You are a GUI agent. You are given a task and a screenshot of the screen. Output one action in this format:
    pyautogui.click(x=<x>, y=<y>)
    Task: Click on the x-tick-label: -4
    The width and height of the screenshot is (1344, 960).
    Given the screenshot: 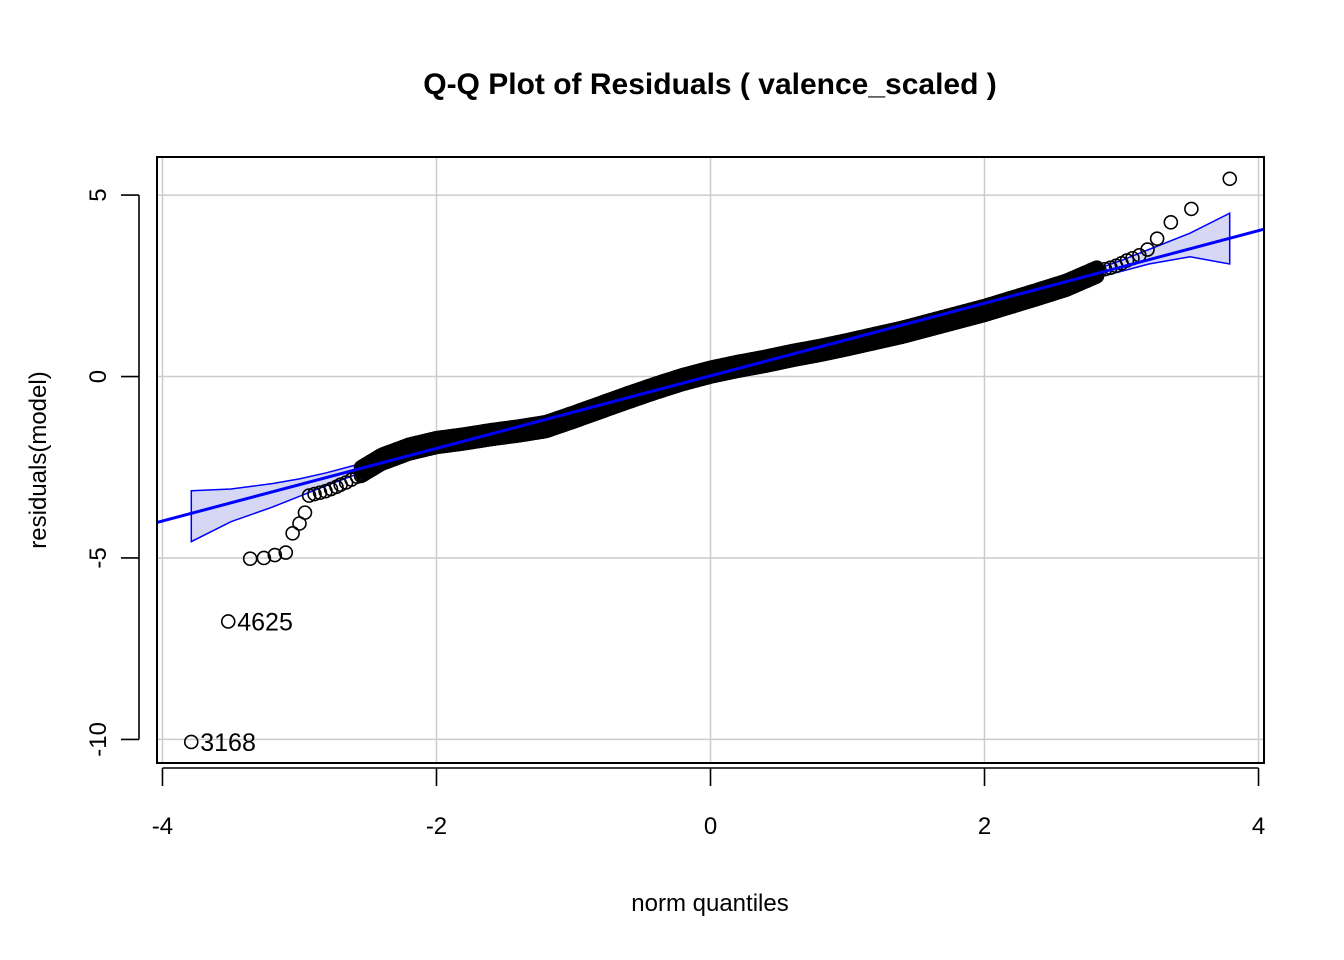 What is the action you would take?
    pyautogui.click(x=162, y=826)
    